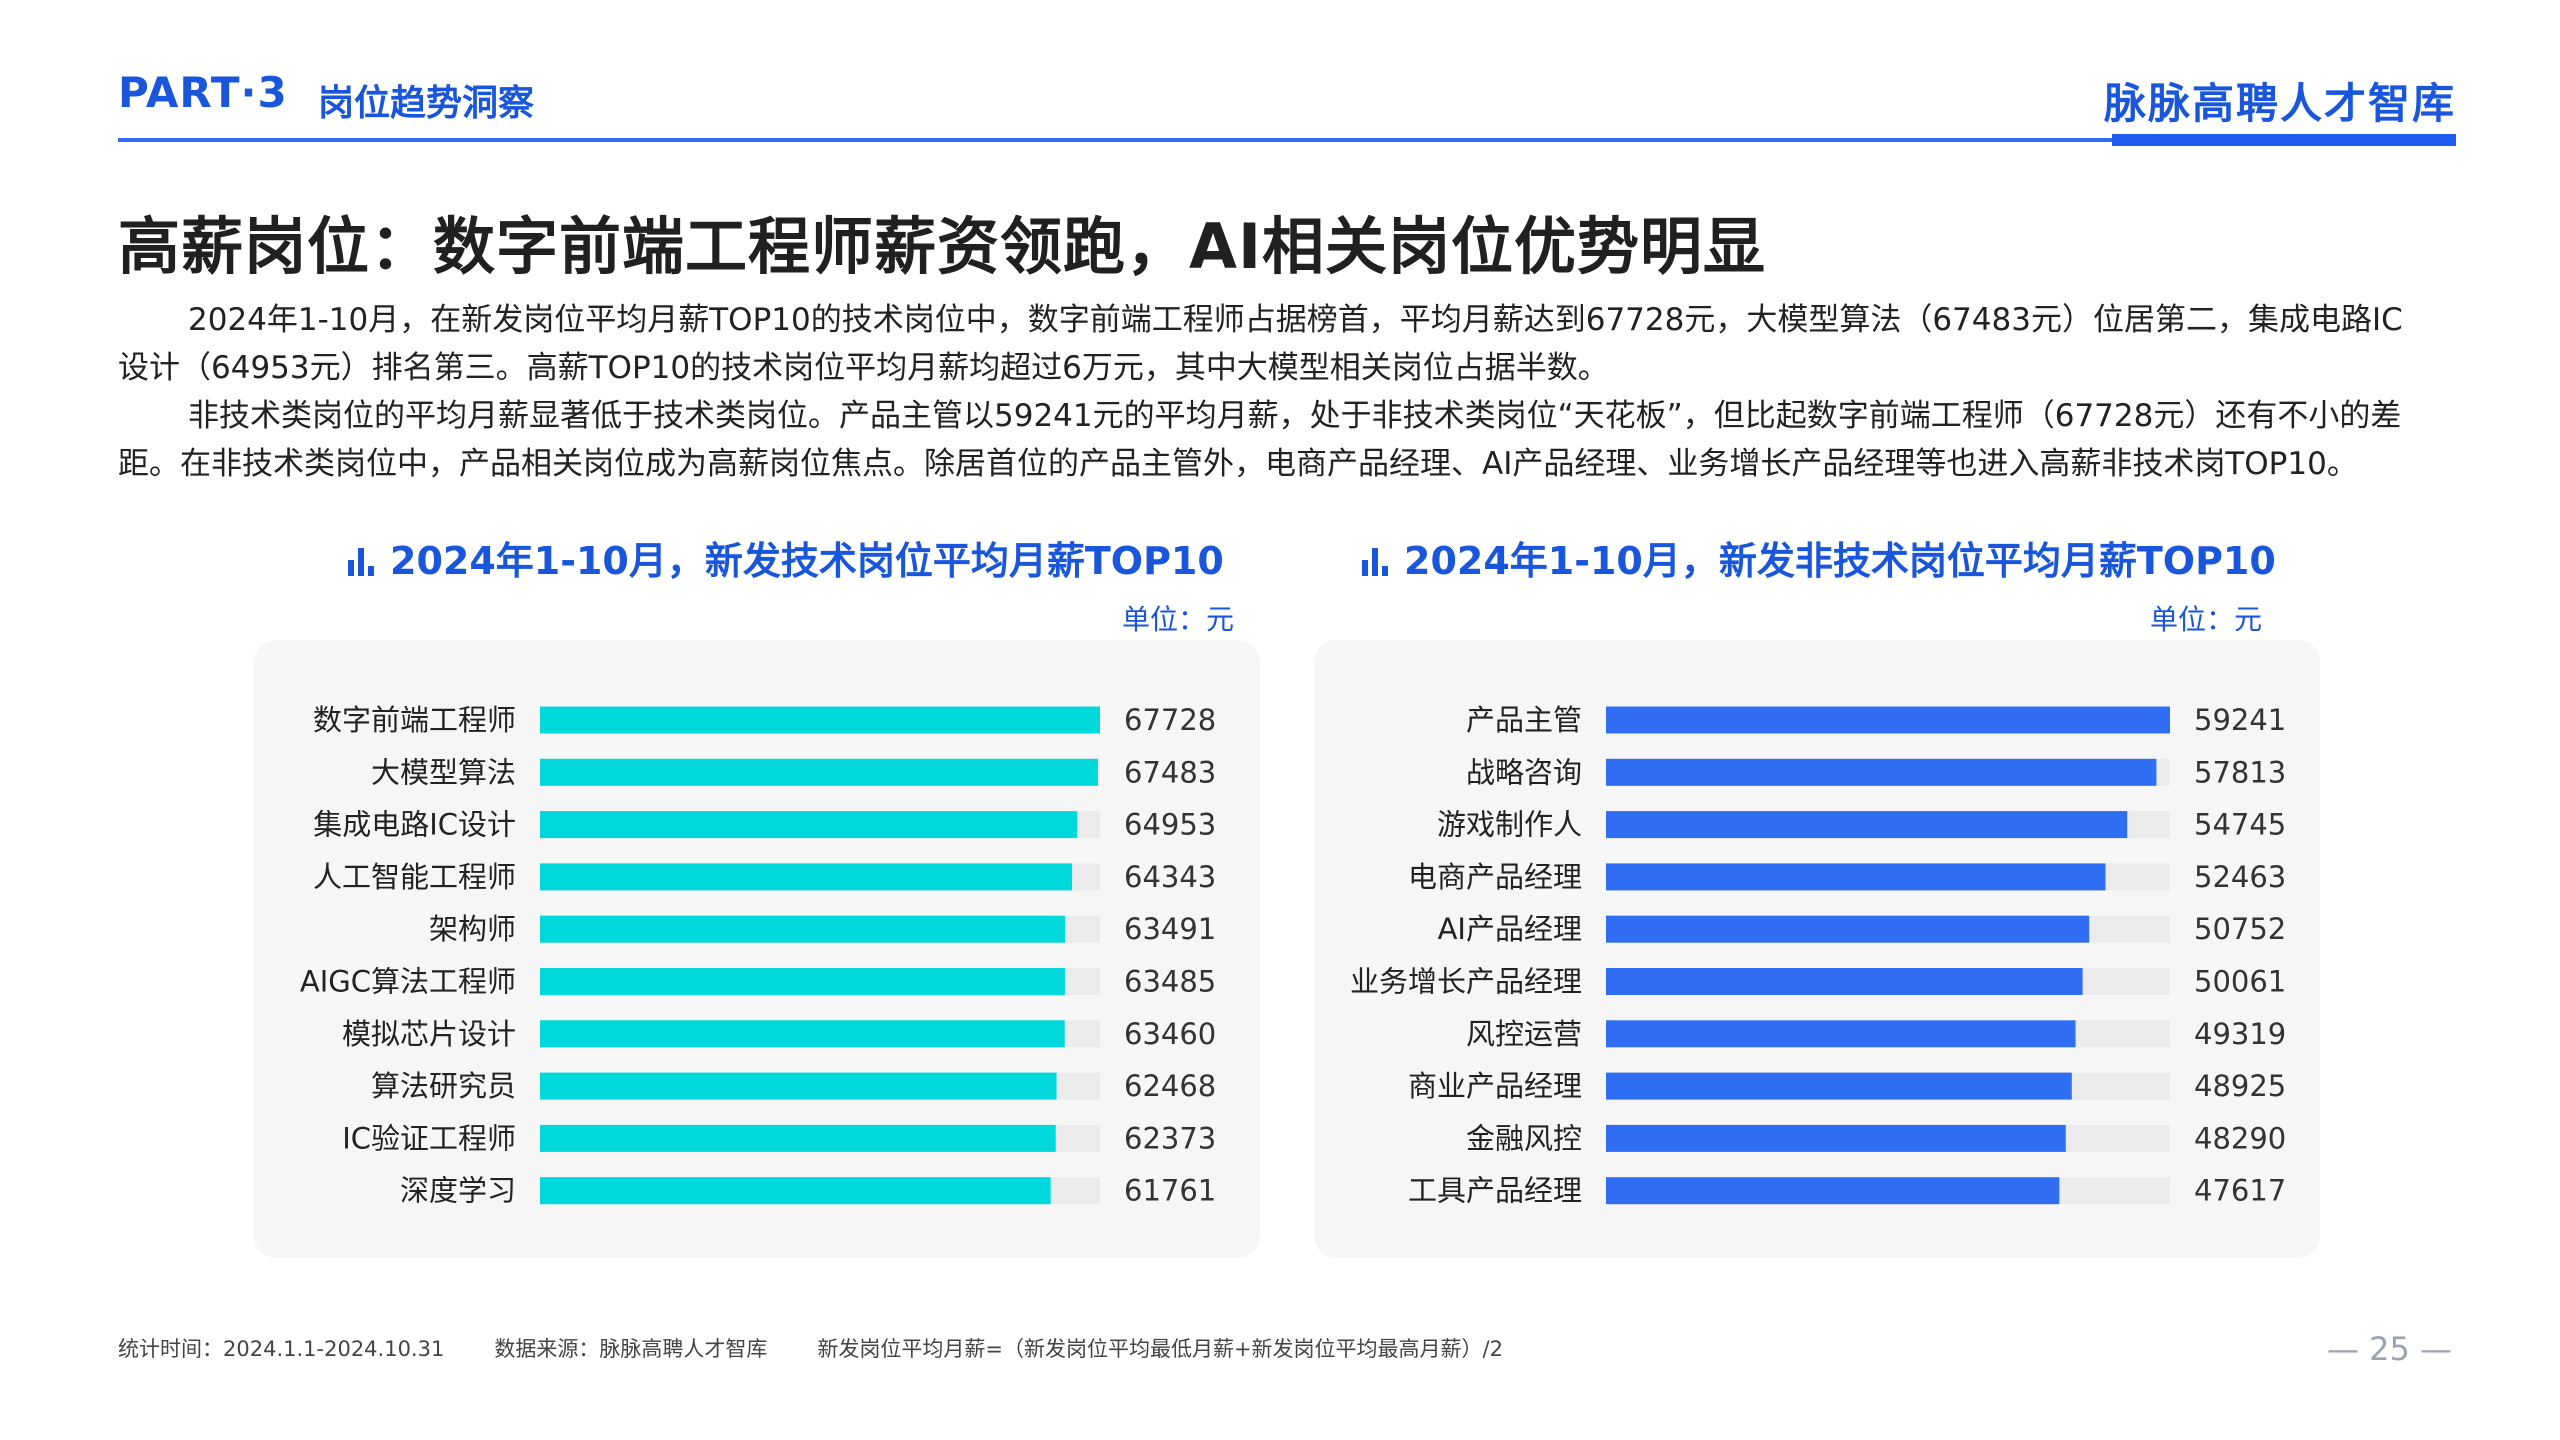 The height and width of the screenshot is (1440, 2560). Describe the element at coordinates (2240, 1086) in the screenshot. I see `value-label: 48925` at that location.